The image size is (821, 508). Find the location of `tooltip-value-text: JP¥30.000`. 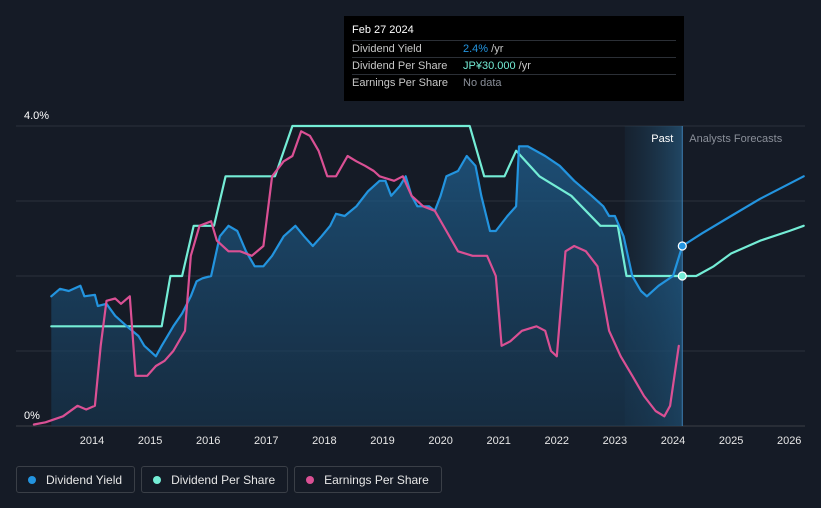

tooltip-value-text: JP¥30.000 is located at coordinates (489, 66).